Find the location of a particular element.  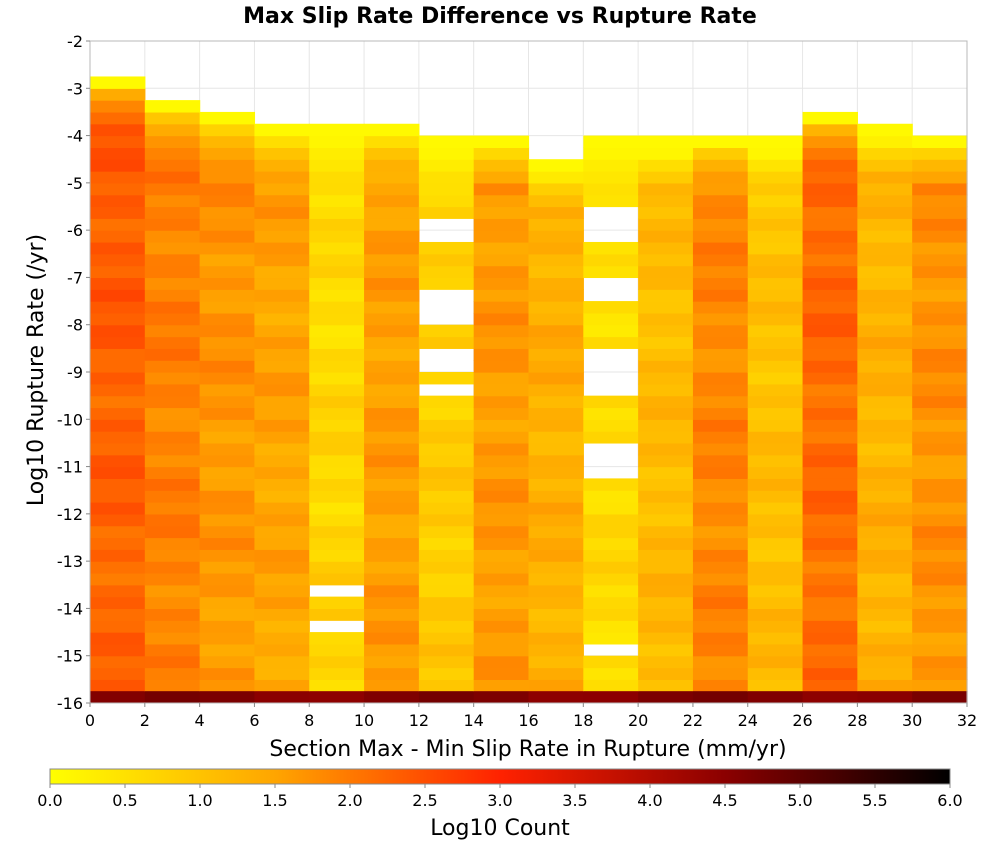

colorbar-tick-label: 6.0 is located at coordinates (949, 800).